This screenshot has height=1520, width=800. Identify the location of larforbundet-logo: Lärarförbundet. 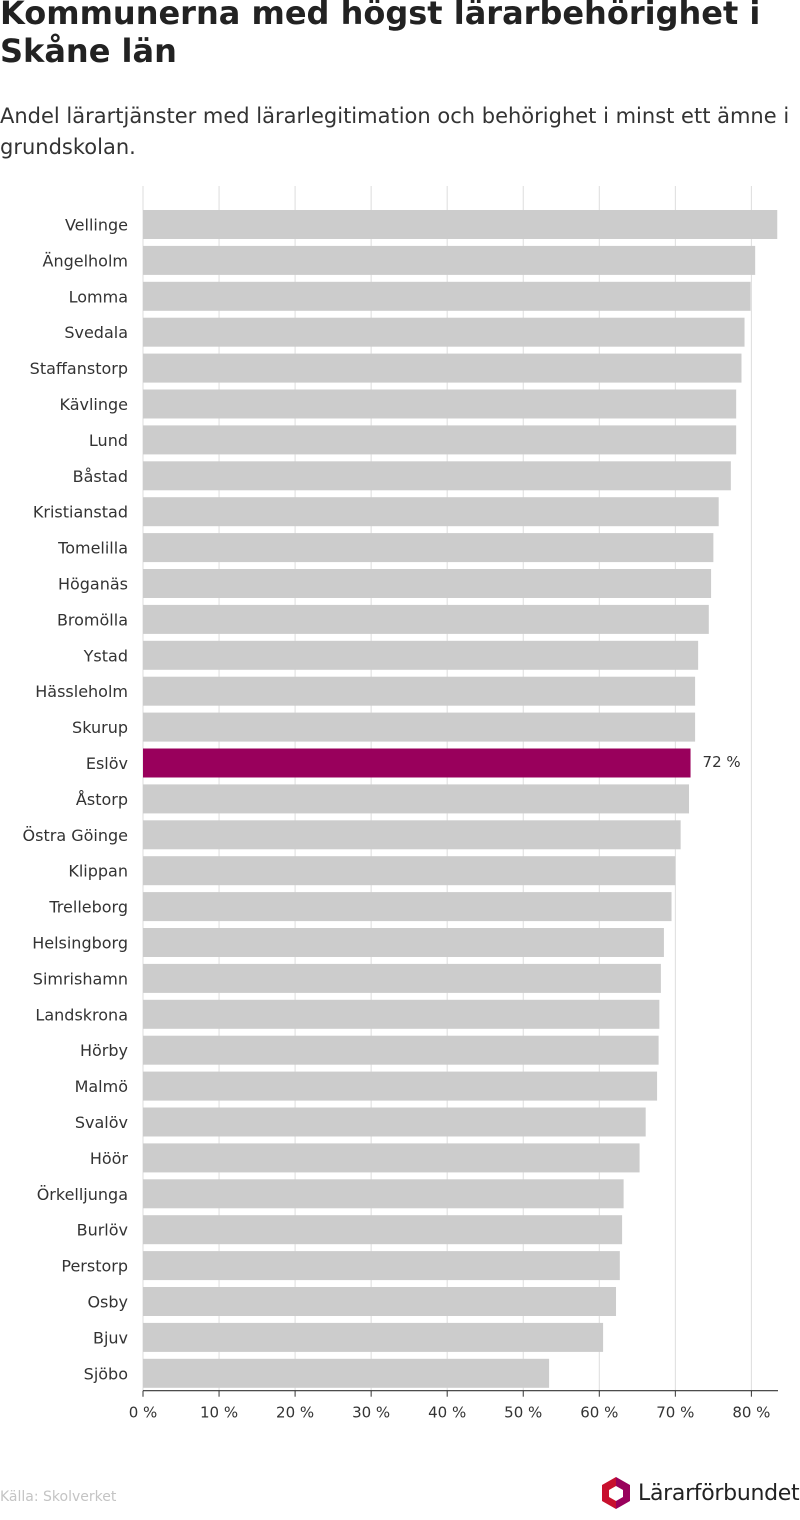
(700, 1493).